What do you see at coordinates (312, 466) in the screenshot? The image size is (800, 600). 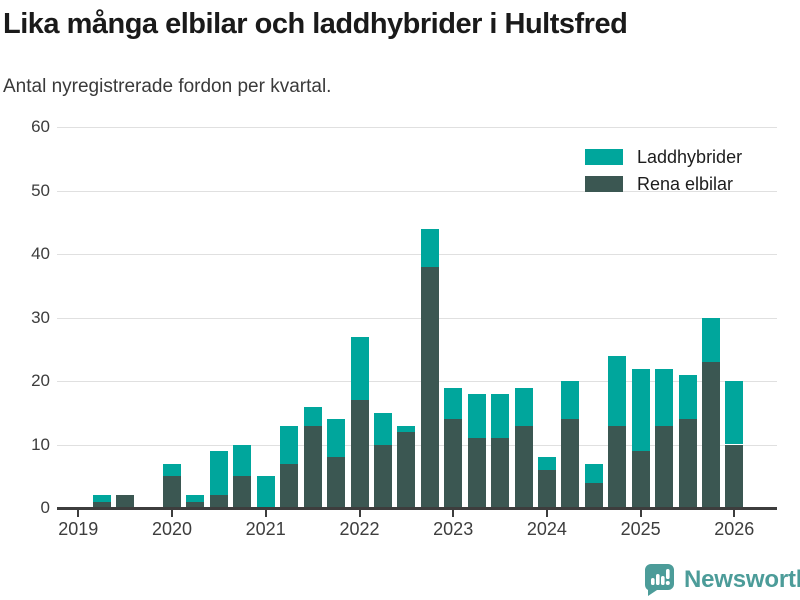 I see `bar-segment-rena-elbilar-2021-q3` at bounding box center [312, 466].